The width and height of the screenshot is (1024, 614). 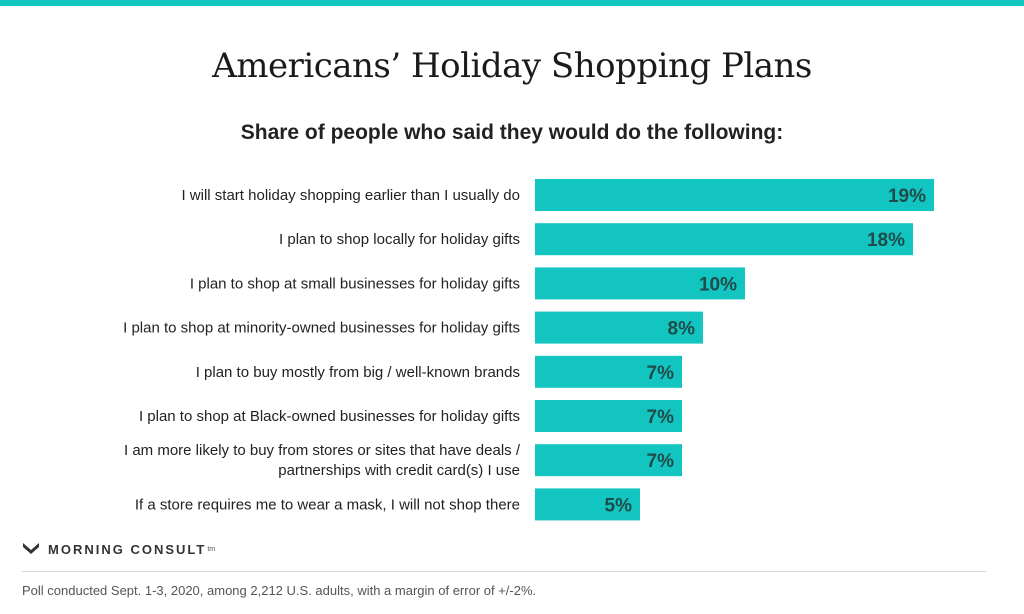 I want to click on logo-text: MORNING CONSULT, so click(x=127, y=549).